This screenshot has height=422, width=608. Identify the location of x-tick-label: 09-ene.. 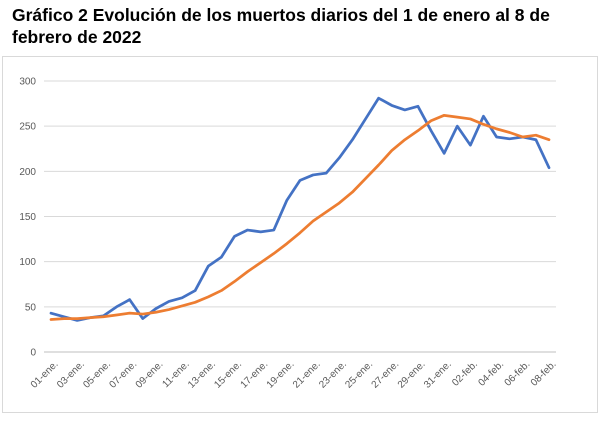
(150, 375).